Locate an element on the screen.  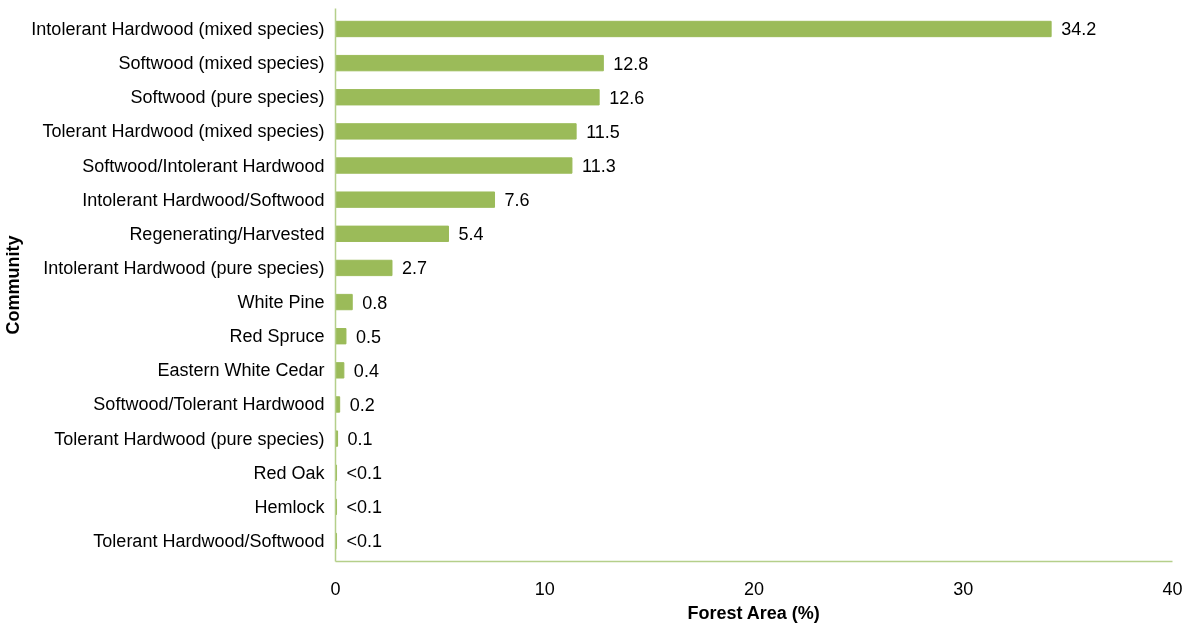
y-tick-label: Red Spruce is located at coordinates (277, 336).